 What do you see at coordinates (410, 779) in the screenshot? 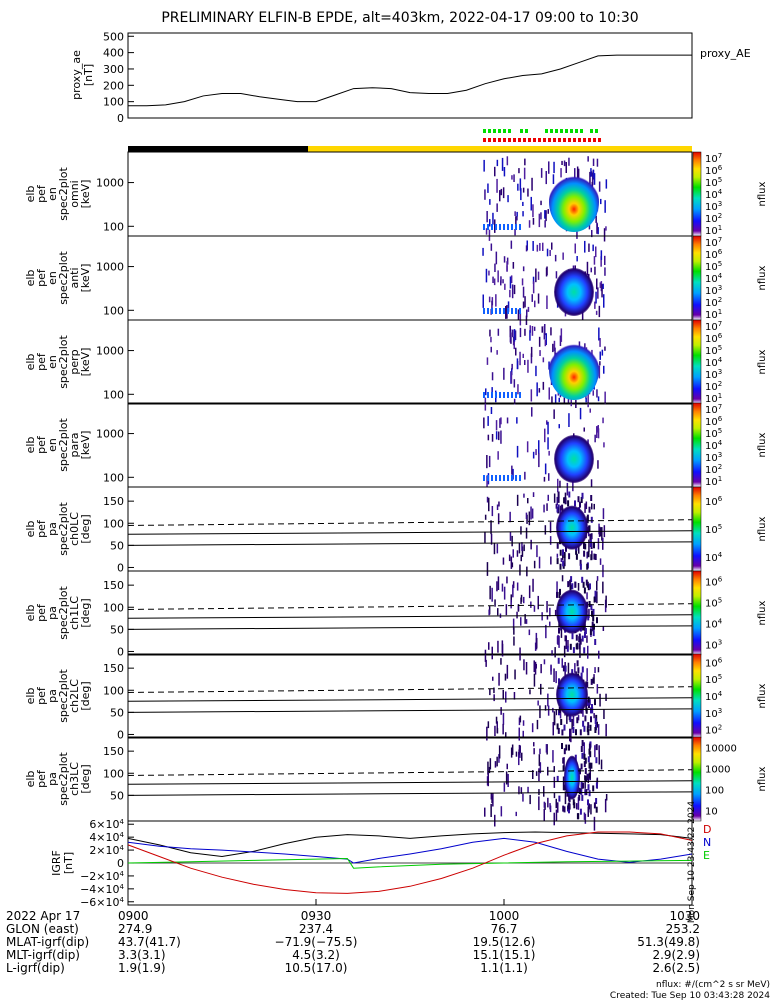
I see `pitch-frame` at bounding box center [410, 779].